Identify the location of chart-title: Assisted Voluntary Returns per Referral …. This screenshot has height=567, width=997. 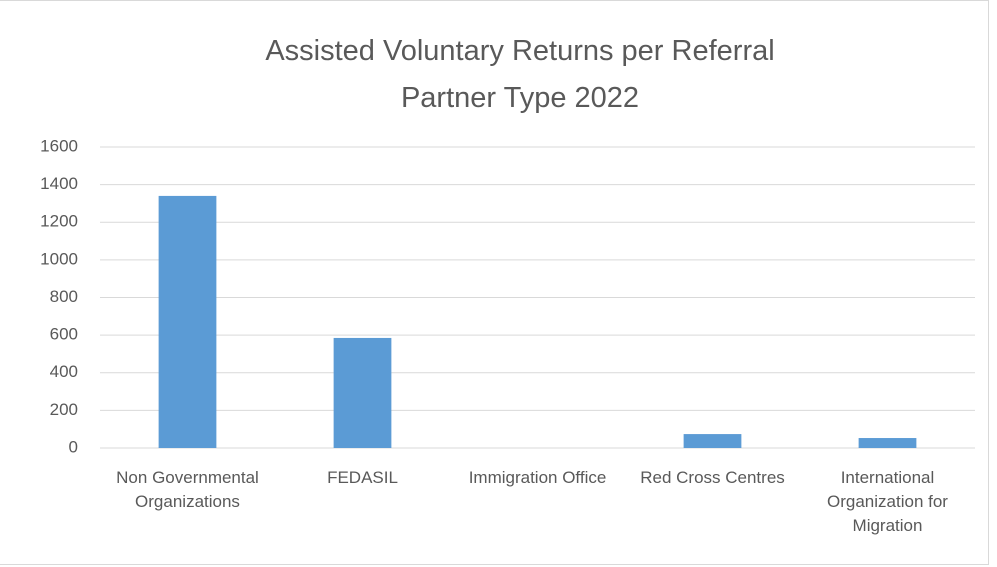
(520, 74).